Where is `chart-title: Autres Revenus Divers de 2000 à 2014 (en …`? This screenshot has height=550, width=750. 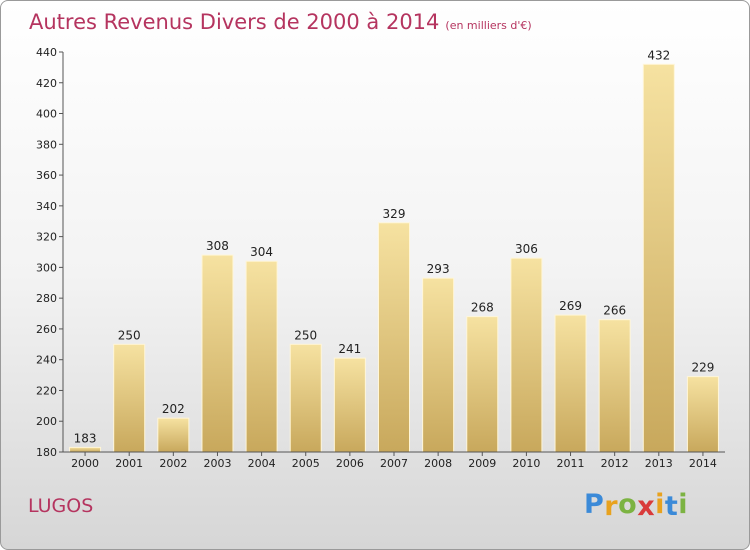 chart-title: Autres Revenus Divers de 2000 à 2014 (en … is located at coordinates (280, 22).